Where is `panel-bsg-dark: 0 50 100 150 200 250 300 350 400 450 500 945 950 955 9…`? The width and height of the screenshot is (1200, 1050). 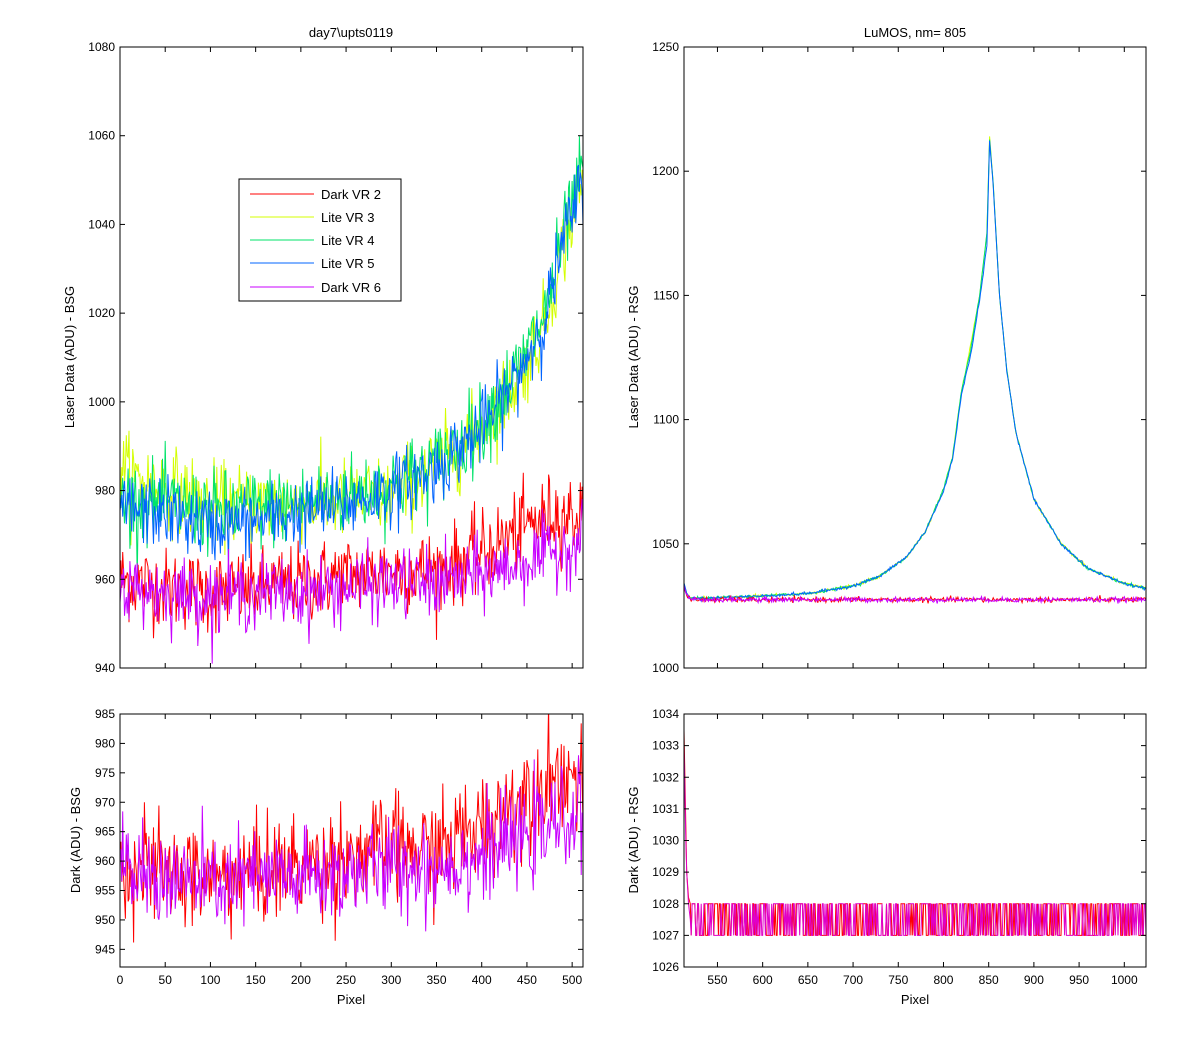
panel-bsg-dark: 0 50 100 150 200 250 300 350 400 450 500 945 950 955 9… is located at coordinates (326, 857).